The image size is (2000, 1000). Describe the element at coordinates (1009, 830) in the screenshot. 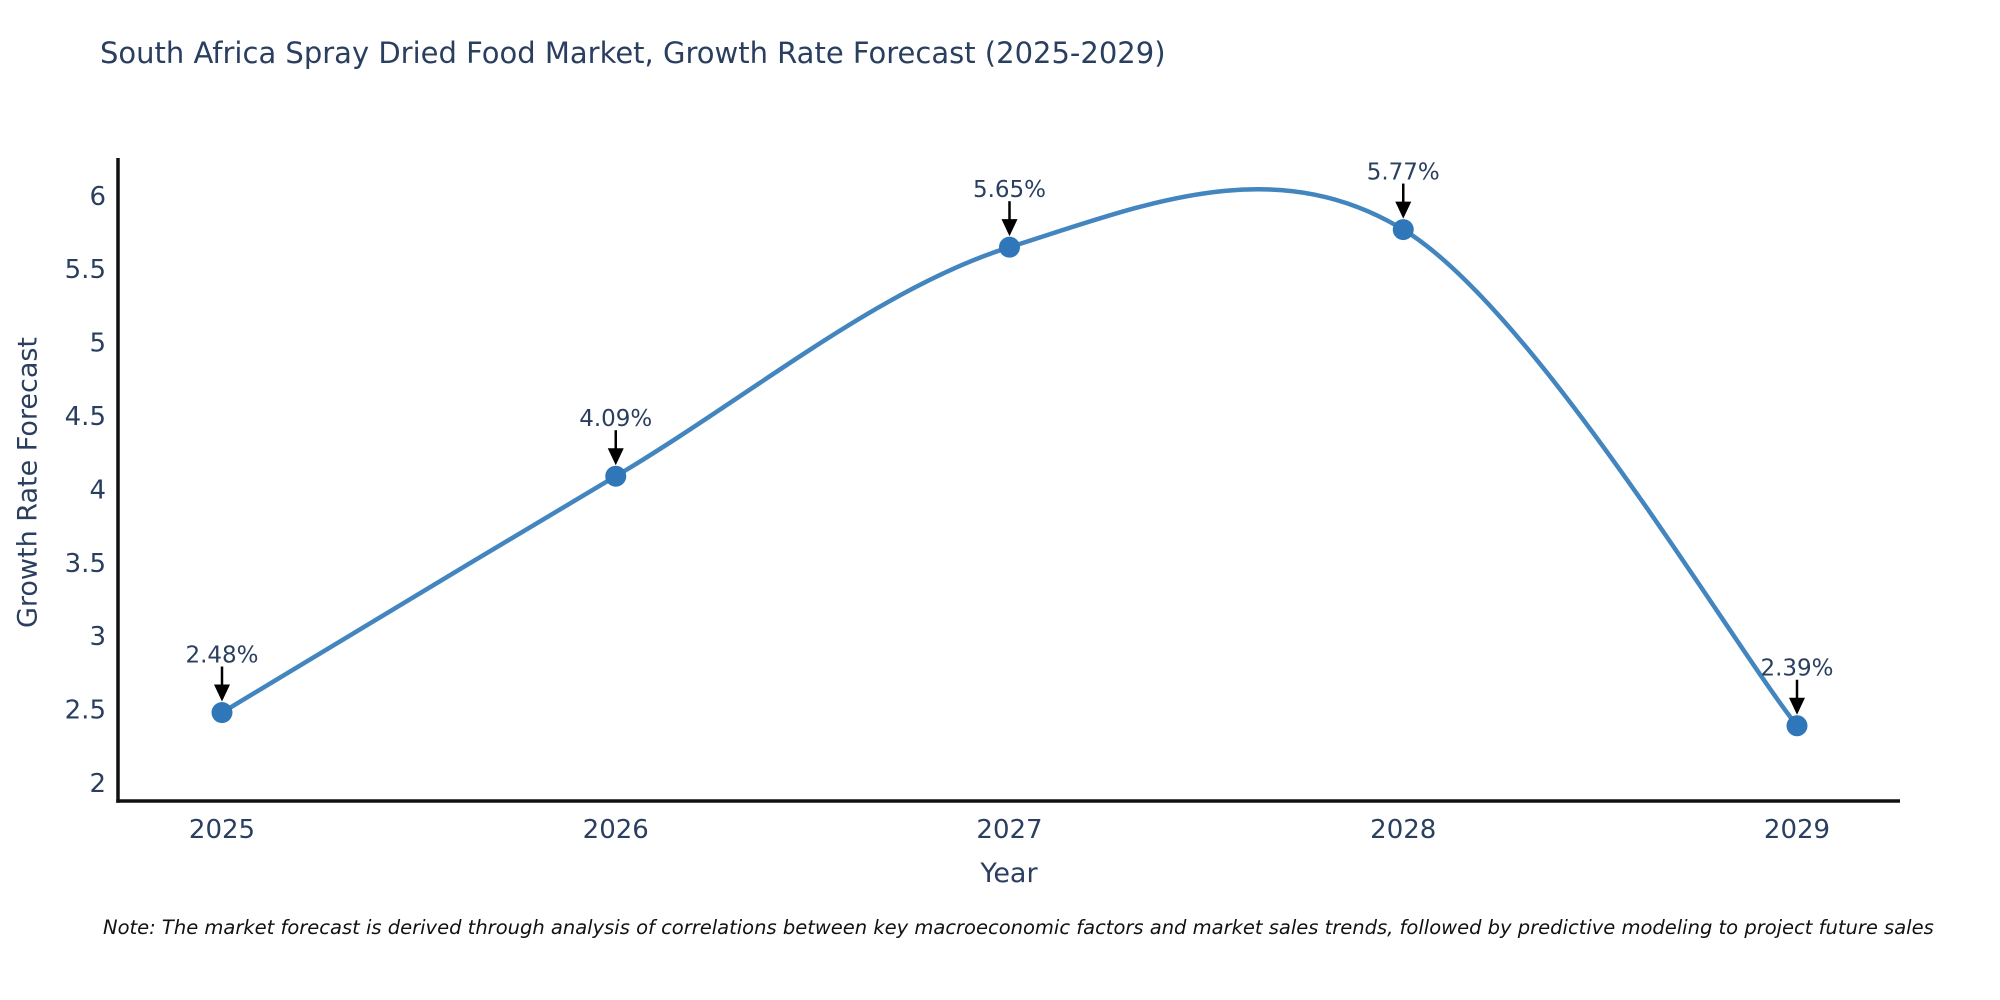

I see `x-tick-label: 2027` at that location.